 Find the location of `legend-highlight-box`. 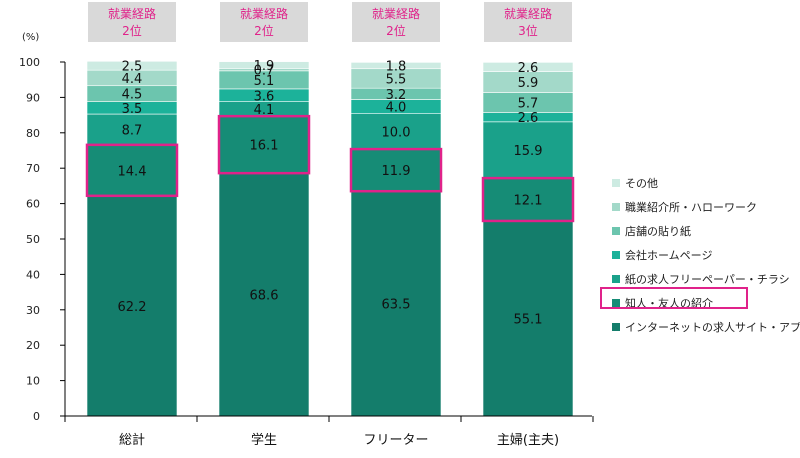

legend-highlight-box is located at coordinates (674, 298).